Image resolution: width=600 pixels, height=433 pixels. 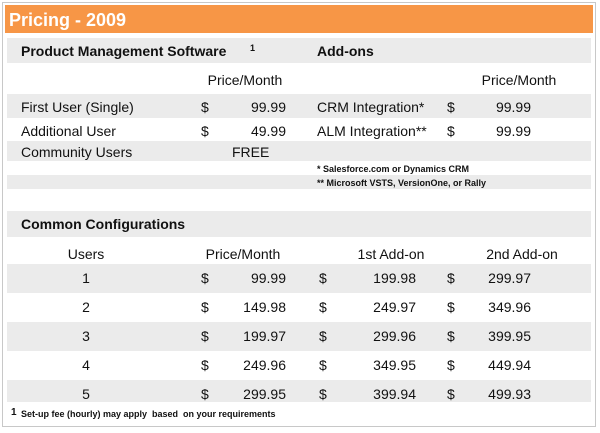 I want to click on users: 3, so click(x=86, y=336).